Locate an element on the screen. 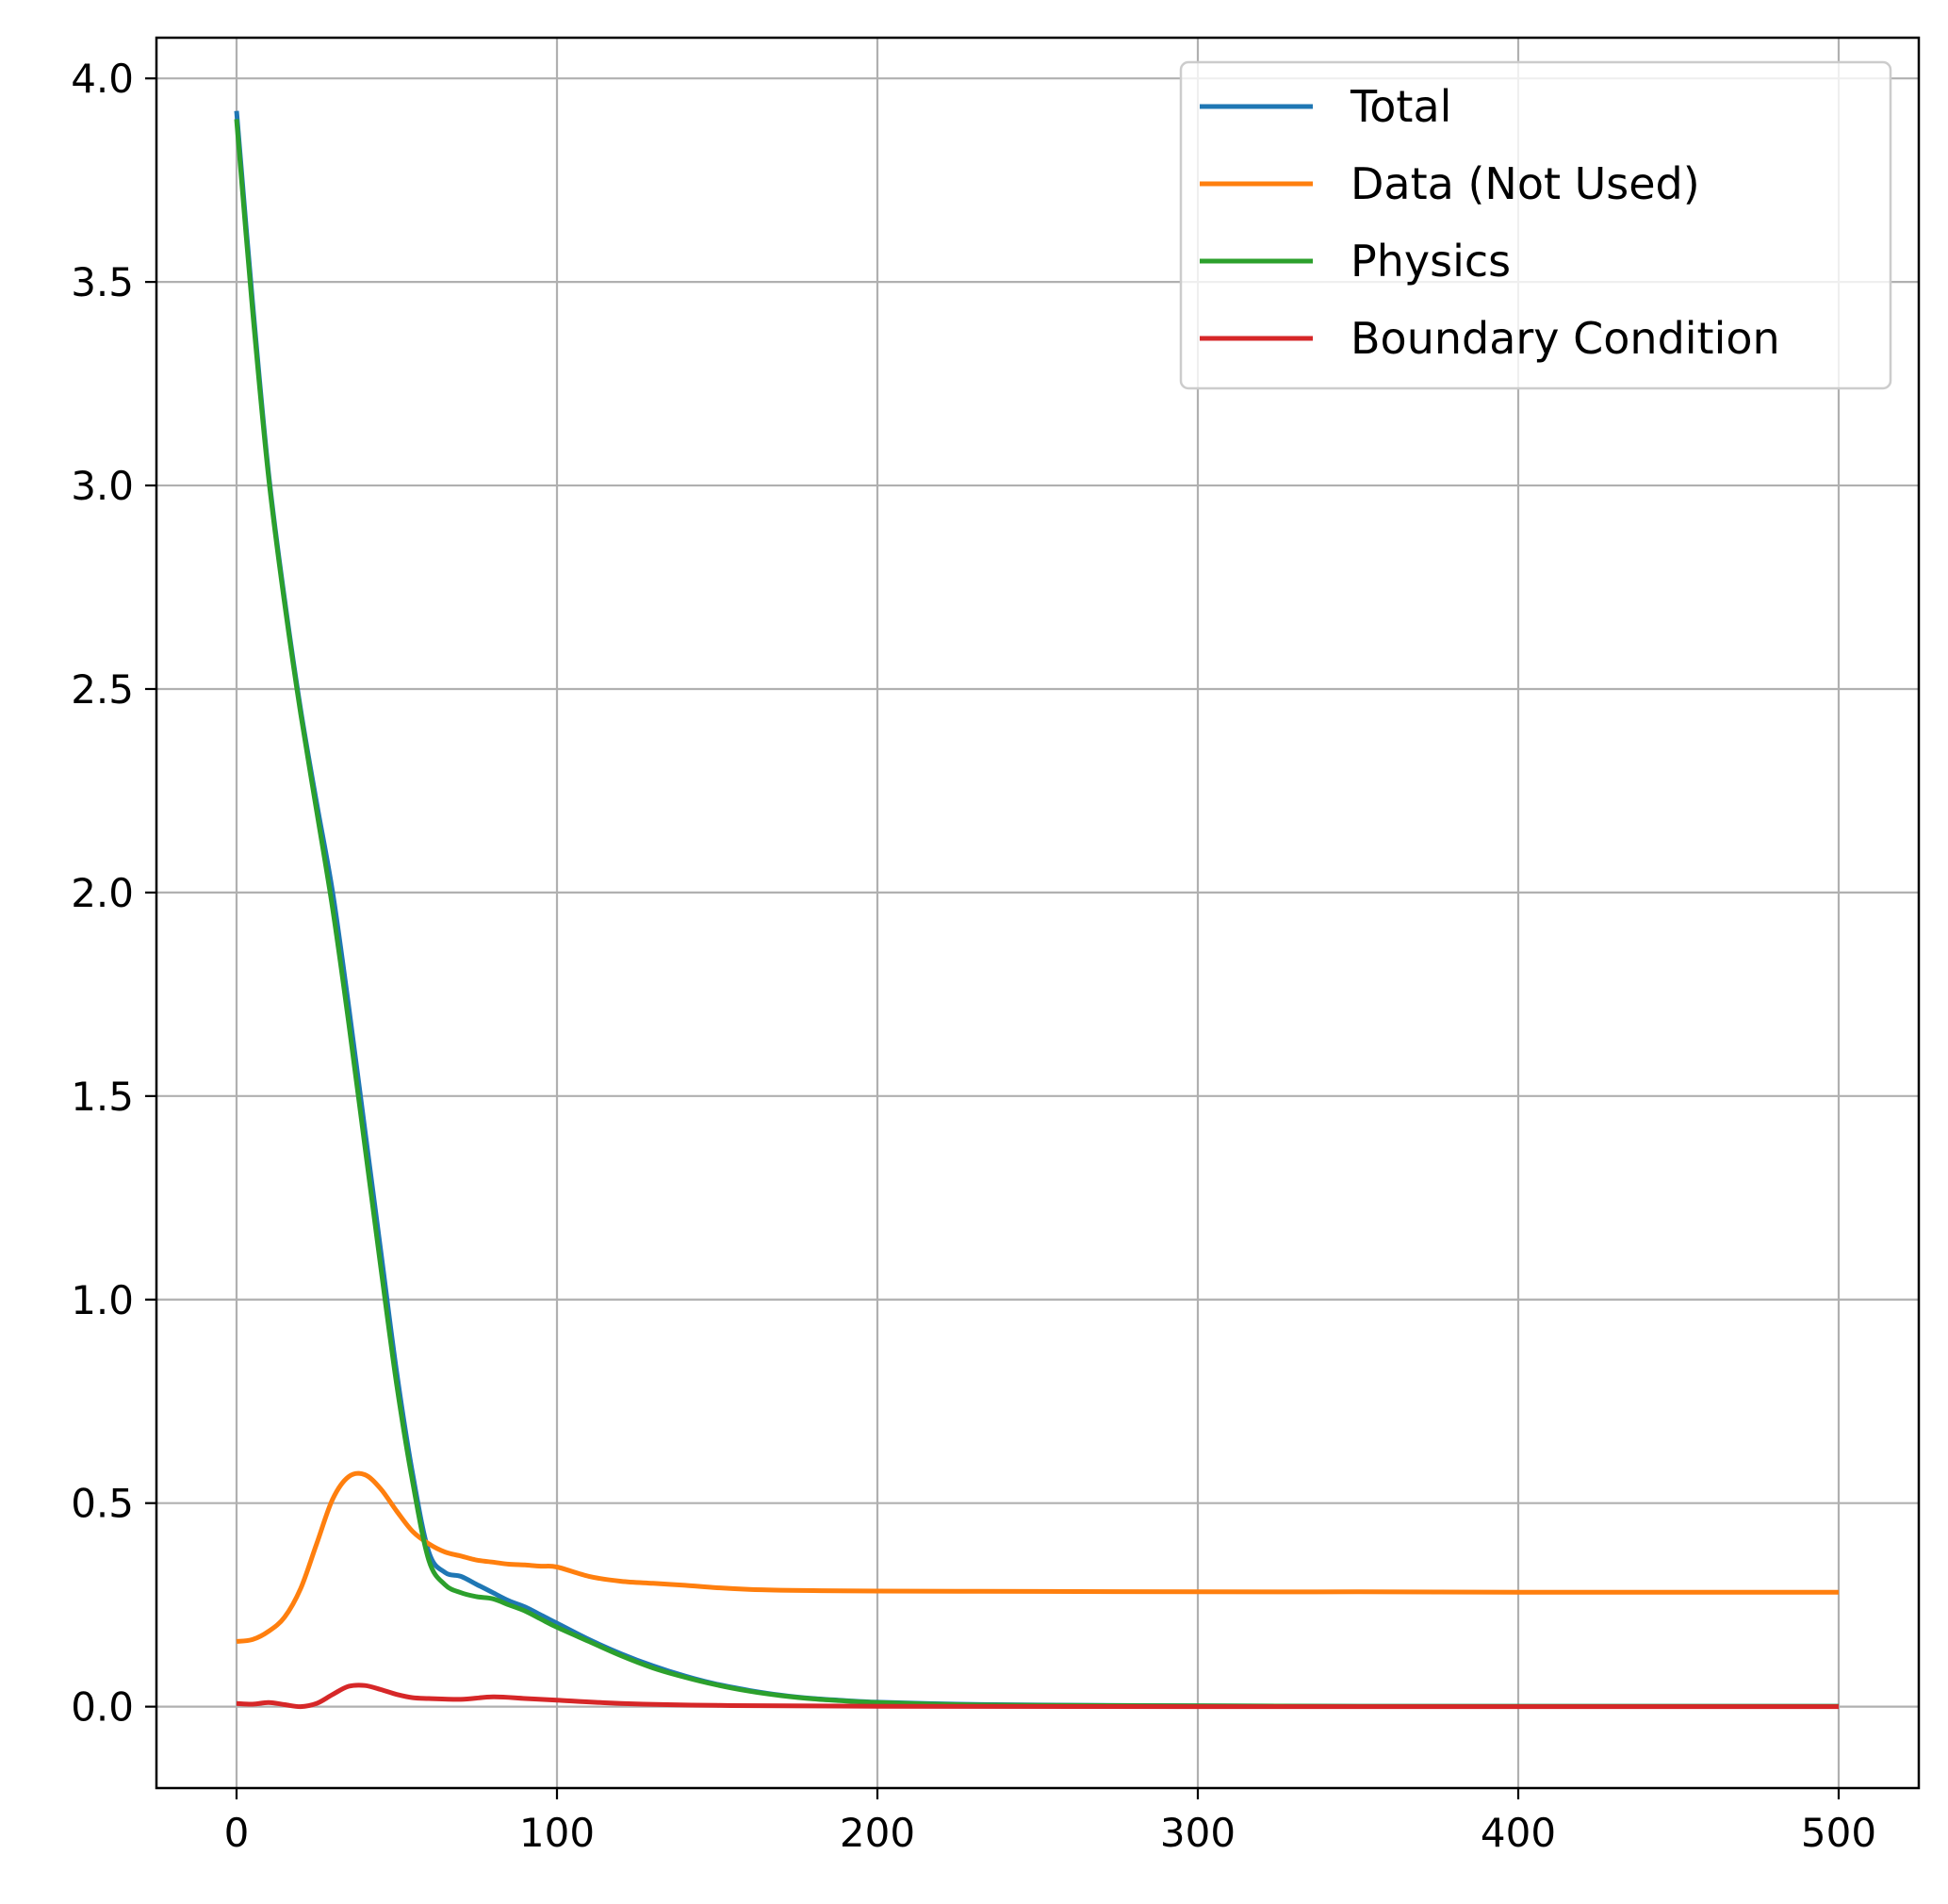  y-tick-label: 4.0 is located at coordinates (102, 79).